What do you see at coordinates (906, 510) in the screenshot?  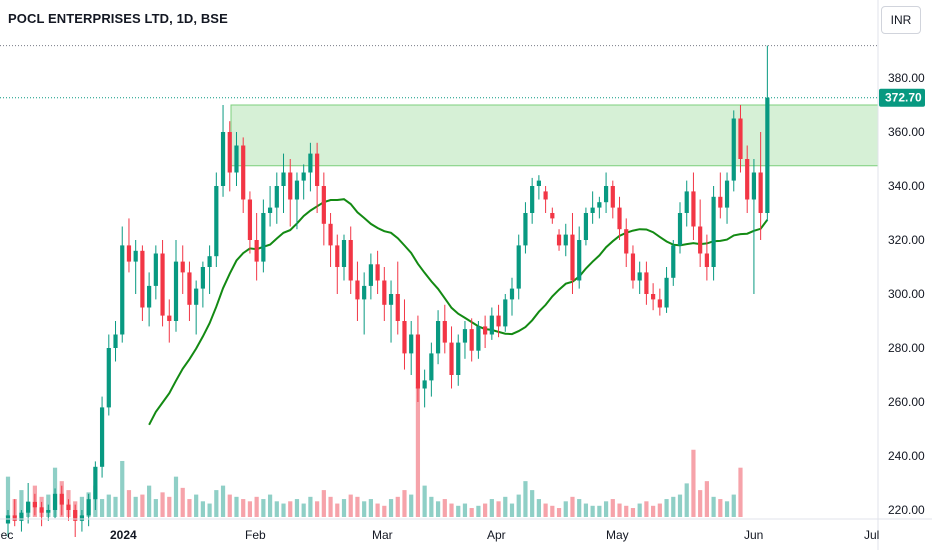 I see `price-tick-label: 220.00` at bounding box center [906, 510].